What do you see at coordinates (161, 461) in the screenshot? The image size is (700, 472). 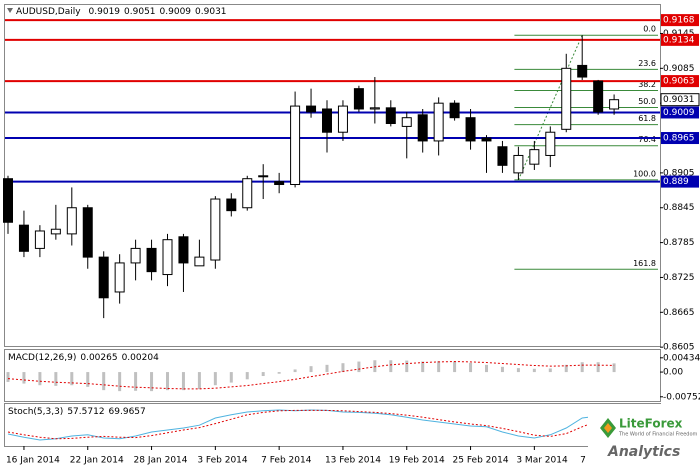 I see `x-tick-label: 28 Jan 2014` at bounding box center [161, 461].